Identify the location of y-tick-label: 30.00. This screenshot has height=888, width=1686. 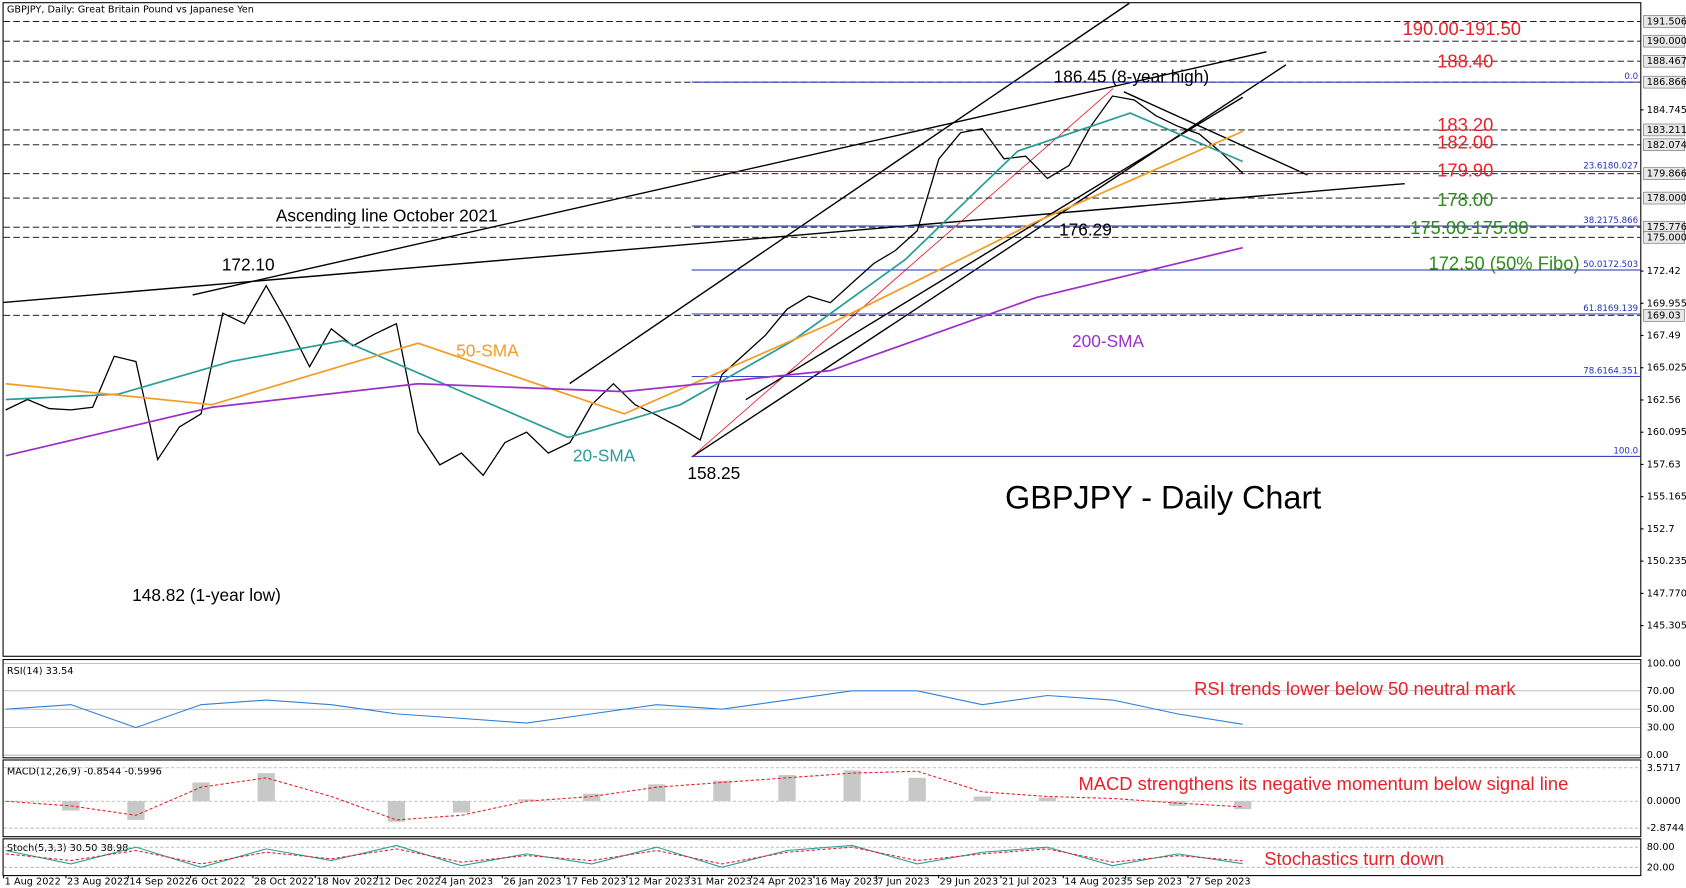
(1661, 728).